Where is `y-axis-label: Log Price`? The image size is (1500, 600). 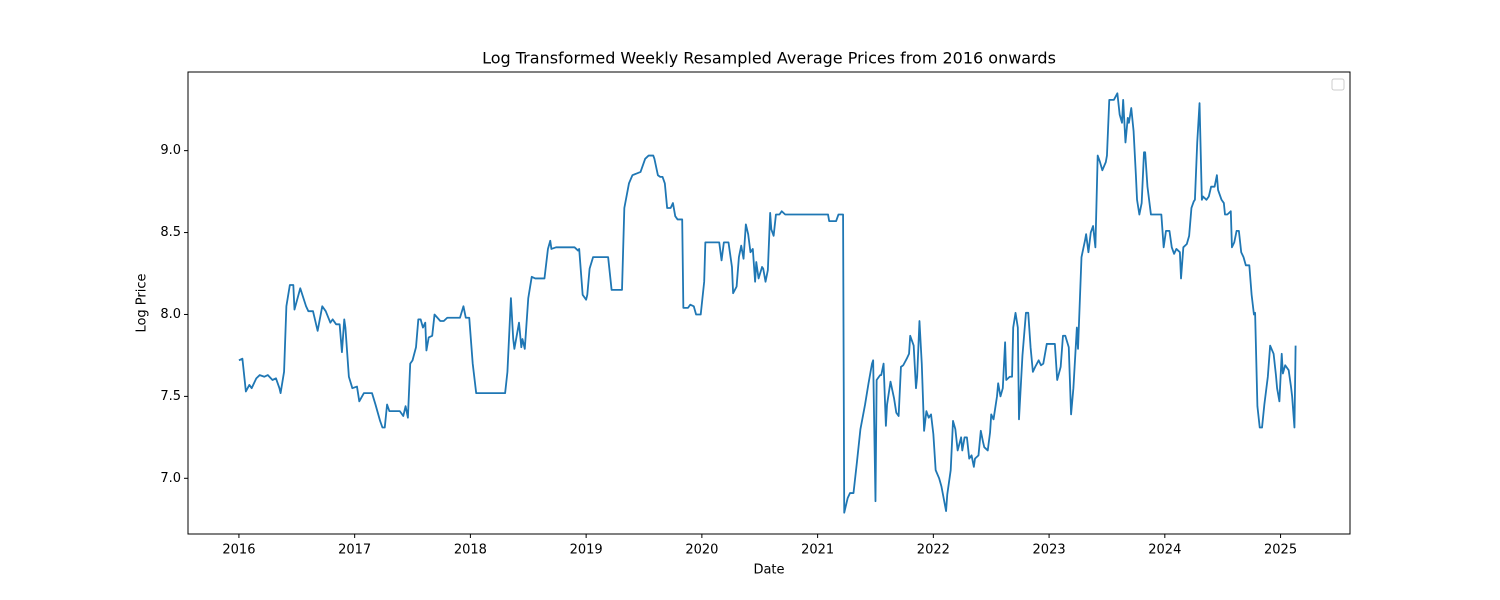
y-axis-label: Log Price is located at coordinates (142, 302).